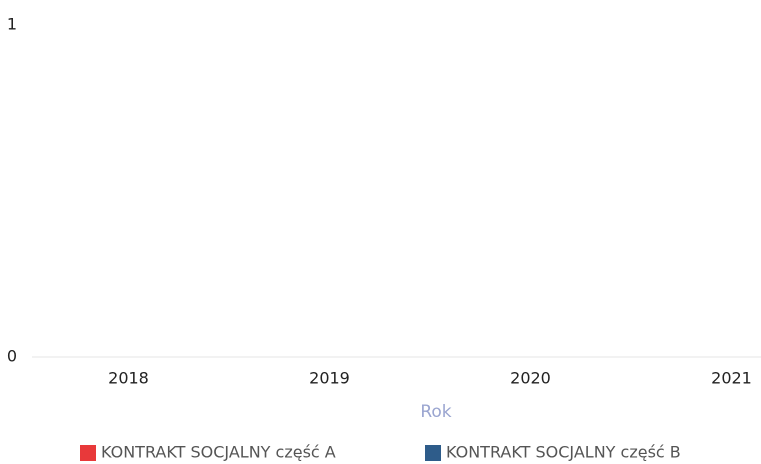 The image size is (761, 464). I want to click on y-tick-label: 1, so click(12, 24).